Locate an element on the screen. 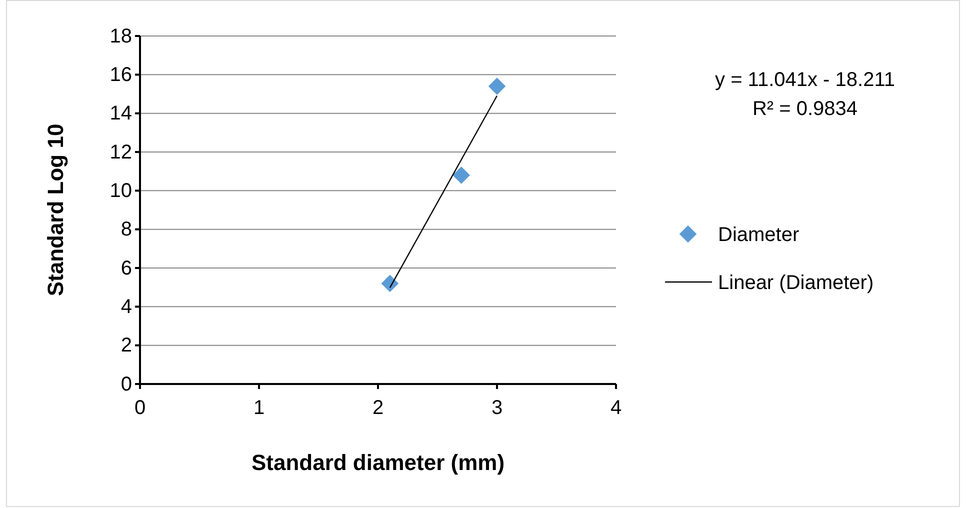  y-tick-label: 6 is located at coordinates (126, 268).